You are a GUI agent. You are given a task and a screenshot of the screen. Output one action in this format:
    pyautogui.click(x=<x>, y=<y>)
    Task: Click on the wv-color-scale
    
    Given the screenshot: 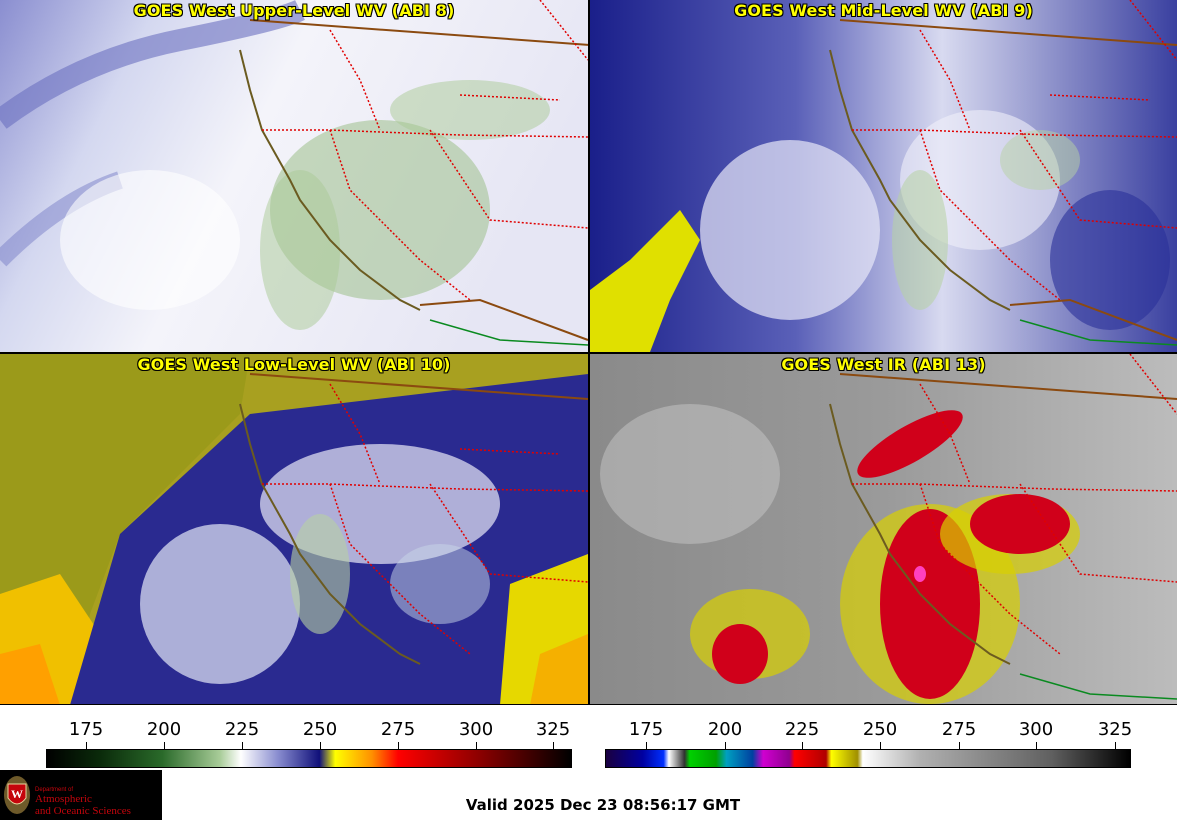 What is the action you would take?
    pyautogui.click(x=309, y=758)
    